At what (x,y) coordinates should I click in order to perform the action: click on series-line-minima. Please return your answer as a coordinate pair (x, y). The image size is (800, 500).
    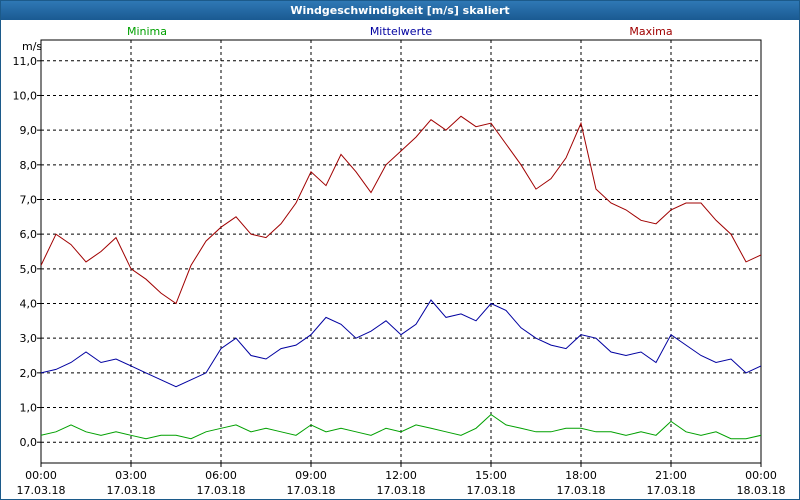
    Looking at the image, I should click on (401, 426).